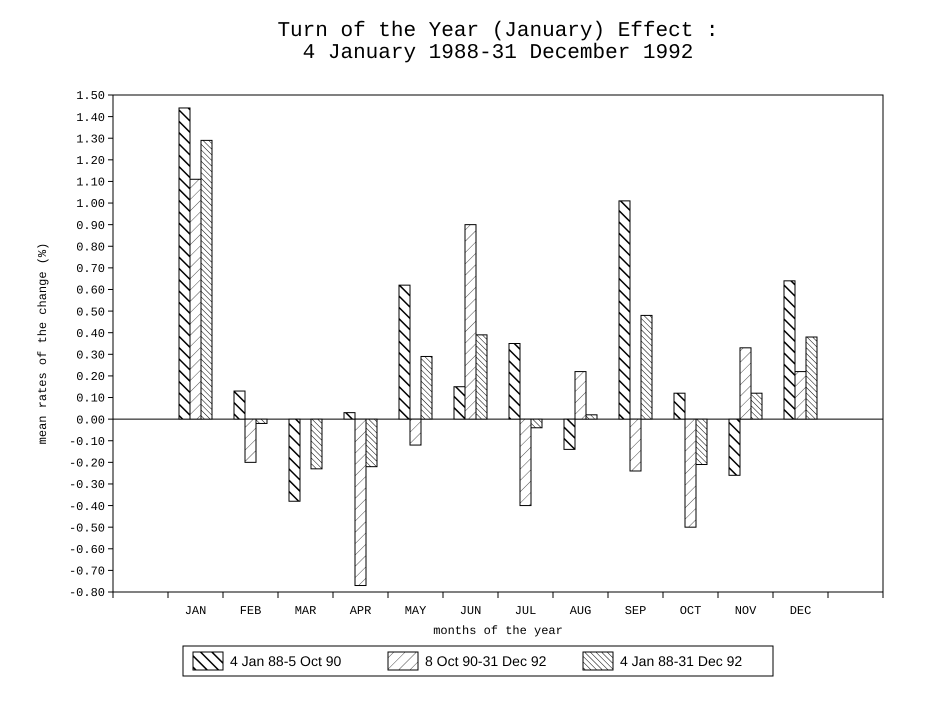 The height and width of the screenshot is (703, 941). What do you see at coordinates (415, 611) in the screenshot?
I see `x-tick-label: MAY` at bounding box center [415, 611].